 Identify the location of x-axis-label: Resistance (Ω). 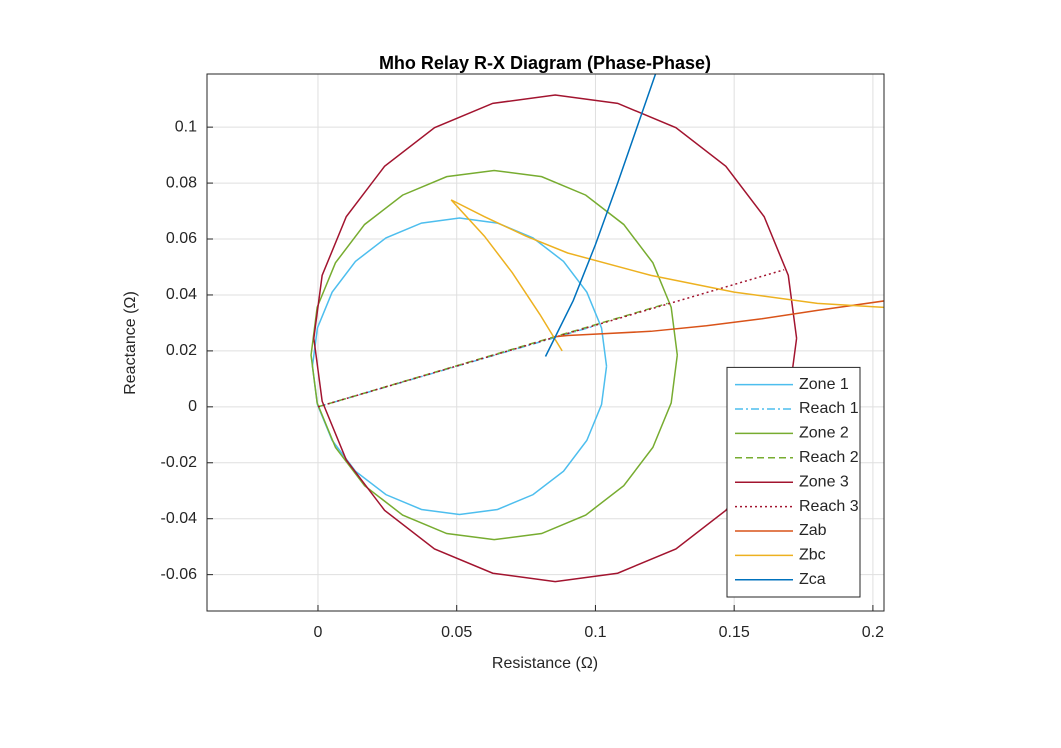
(545, 663).